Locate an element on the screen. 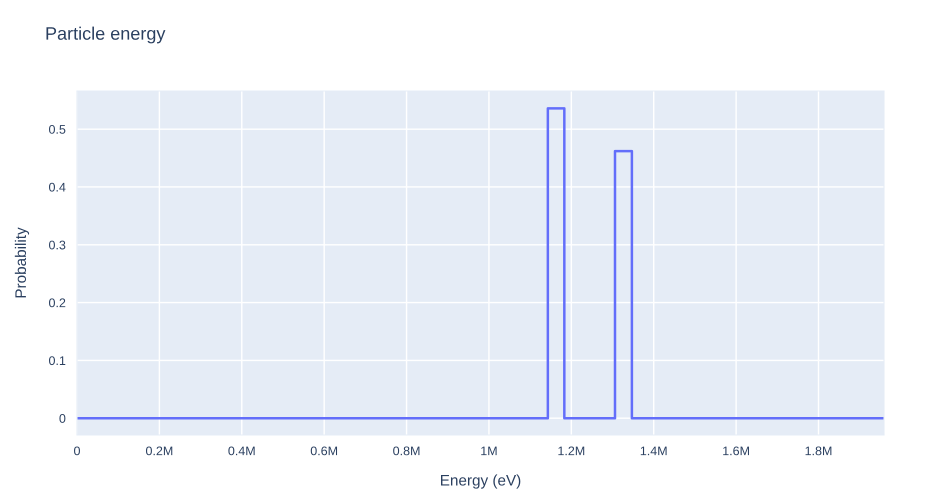  y-tick-label: 0.3 is located at coordinates (57, 245).